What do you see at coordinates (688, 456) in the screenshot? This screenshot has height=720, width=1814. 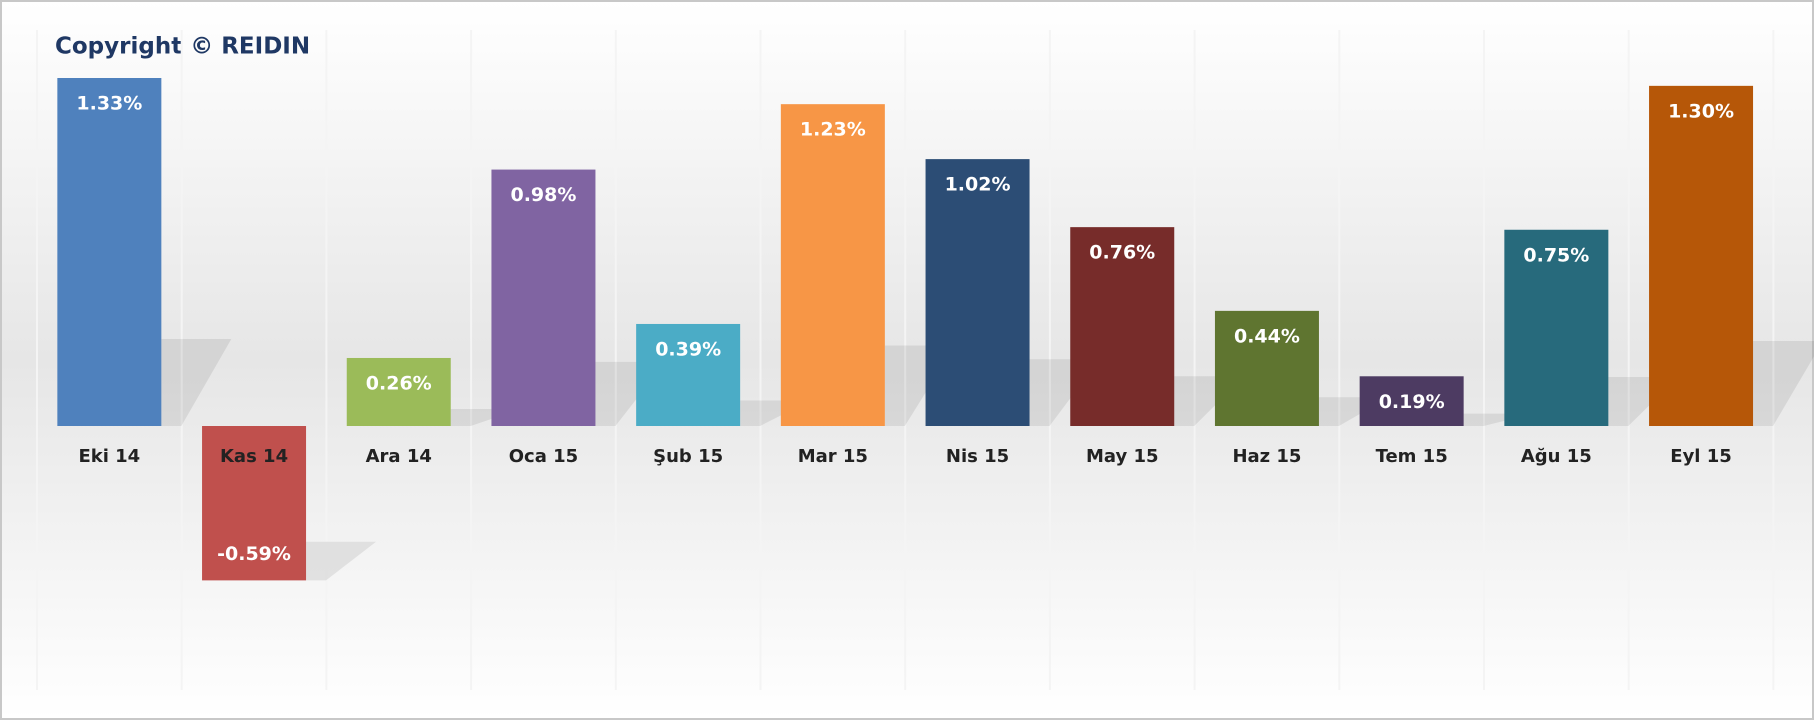 I see `x-tick-label: Şub 15` at bounding box center [688, 456].